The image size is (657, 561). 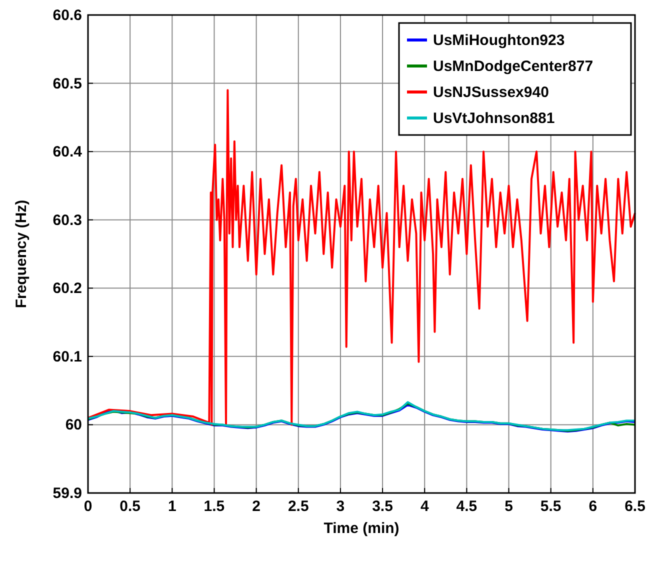 What do you see at coordinates (73, 425) in the screenshot?
I see `y-tick-label: 60` at bounding box center [73, 425].